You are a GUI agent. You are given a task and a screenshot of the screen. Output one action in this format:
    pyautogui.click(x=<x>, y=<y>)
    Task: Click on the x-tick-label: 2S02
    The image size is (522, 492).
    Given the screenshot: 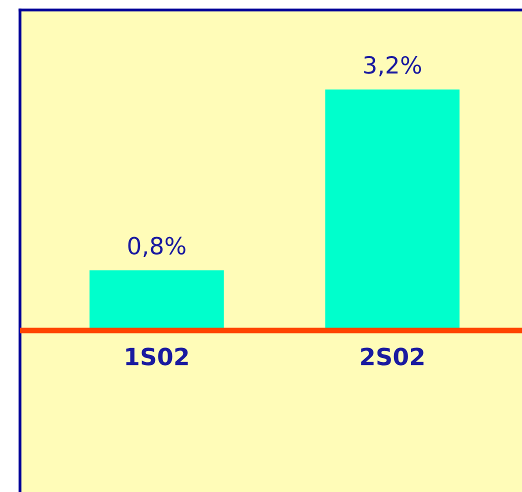 What is the action you would take?
    pyautogui.click(x=392, y=357)
    